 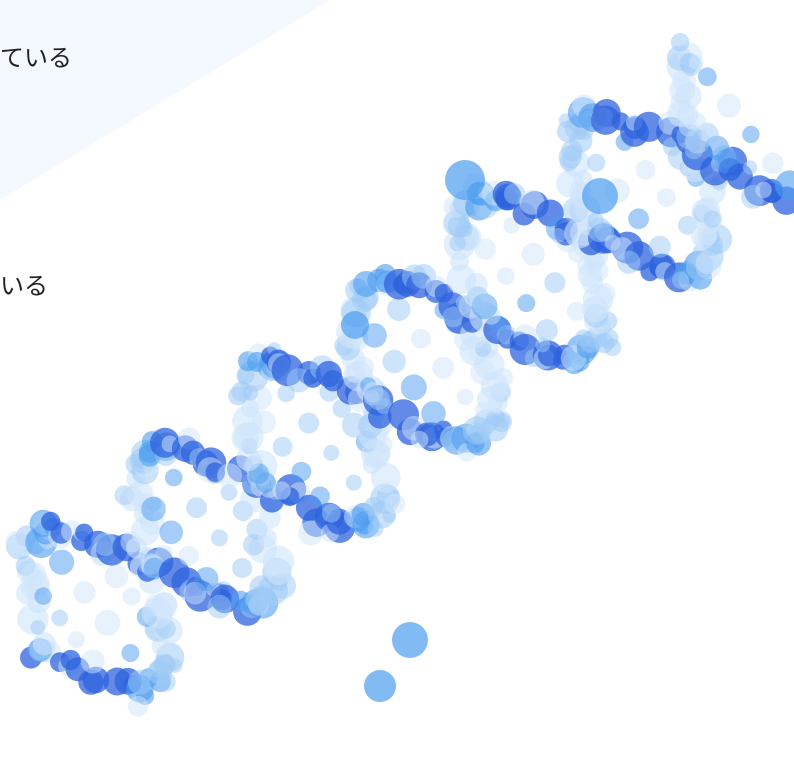 I want to click on text-fragment-2: いる, so click(x=24, y=286).